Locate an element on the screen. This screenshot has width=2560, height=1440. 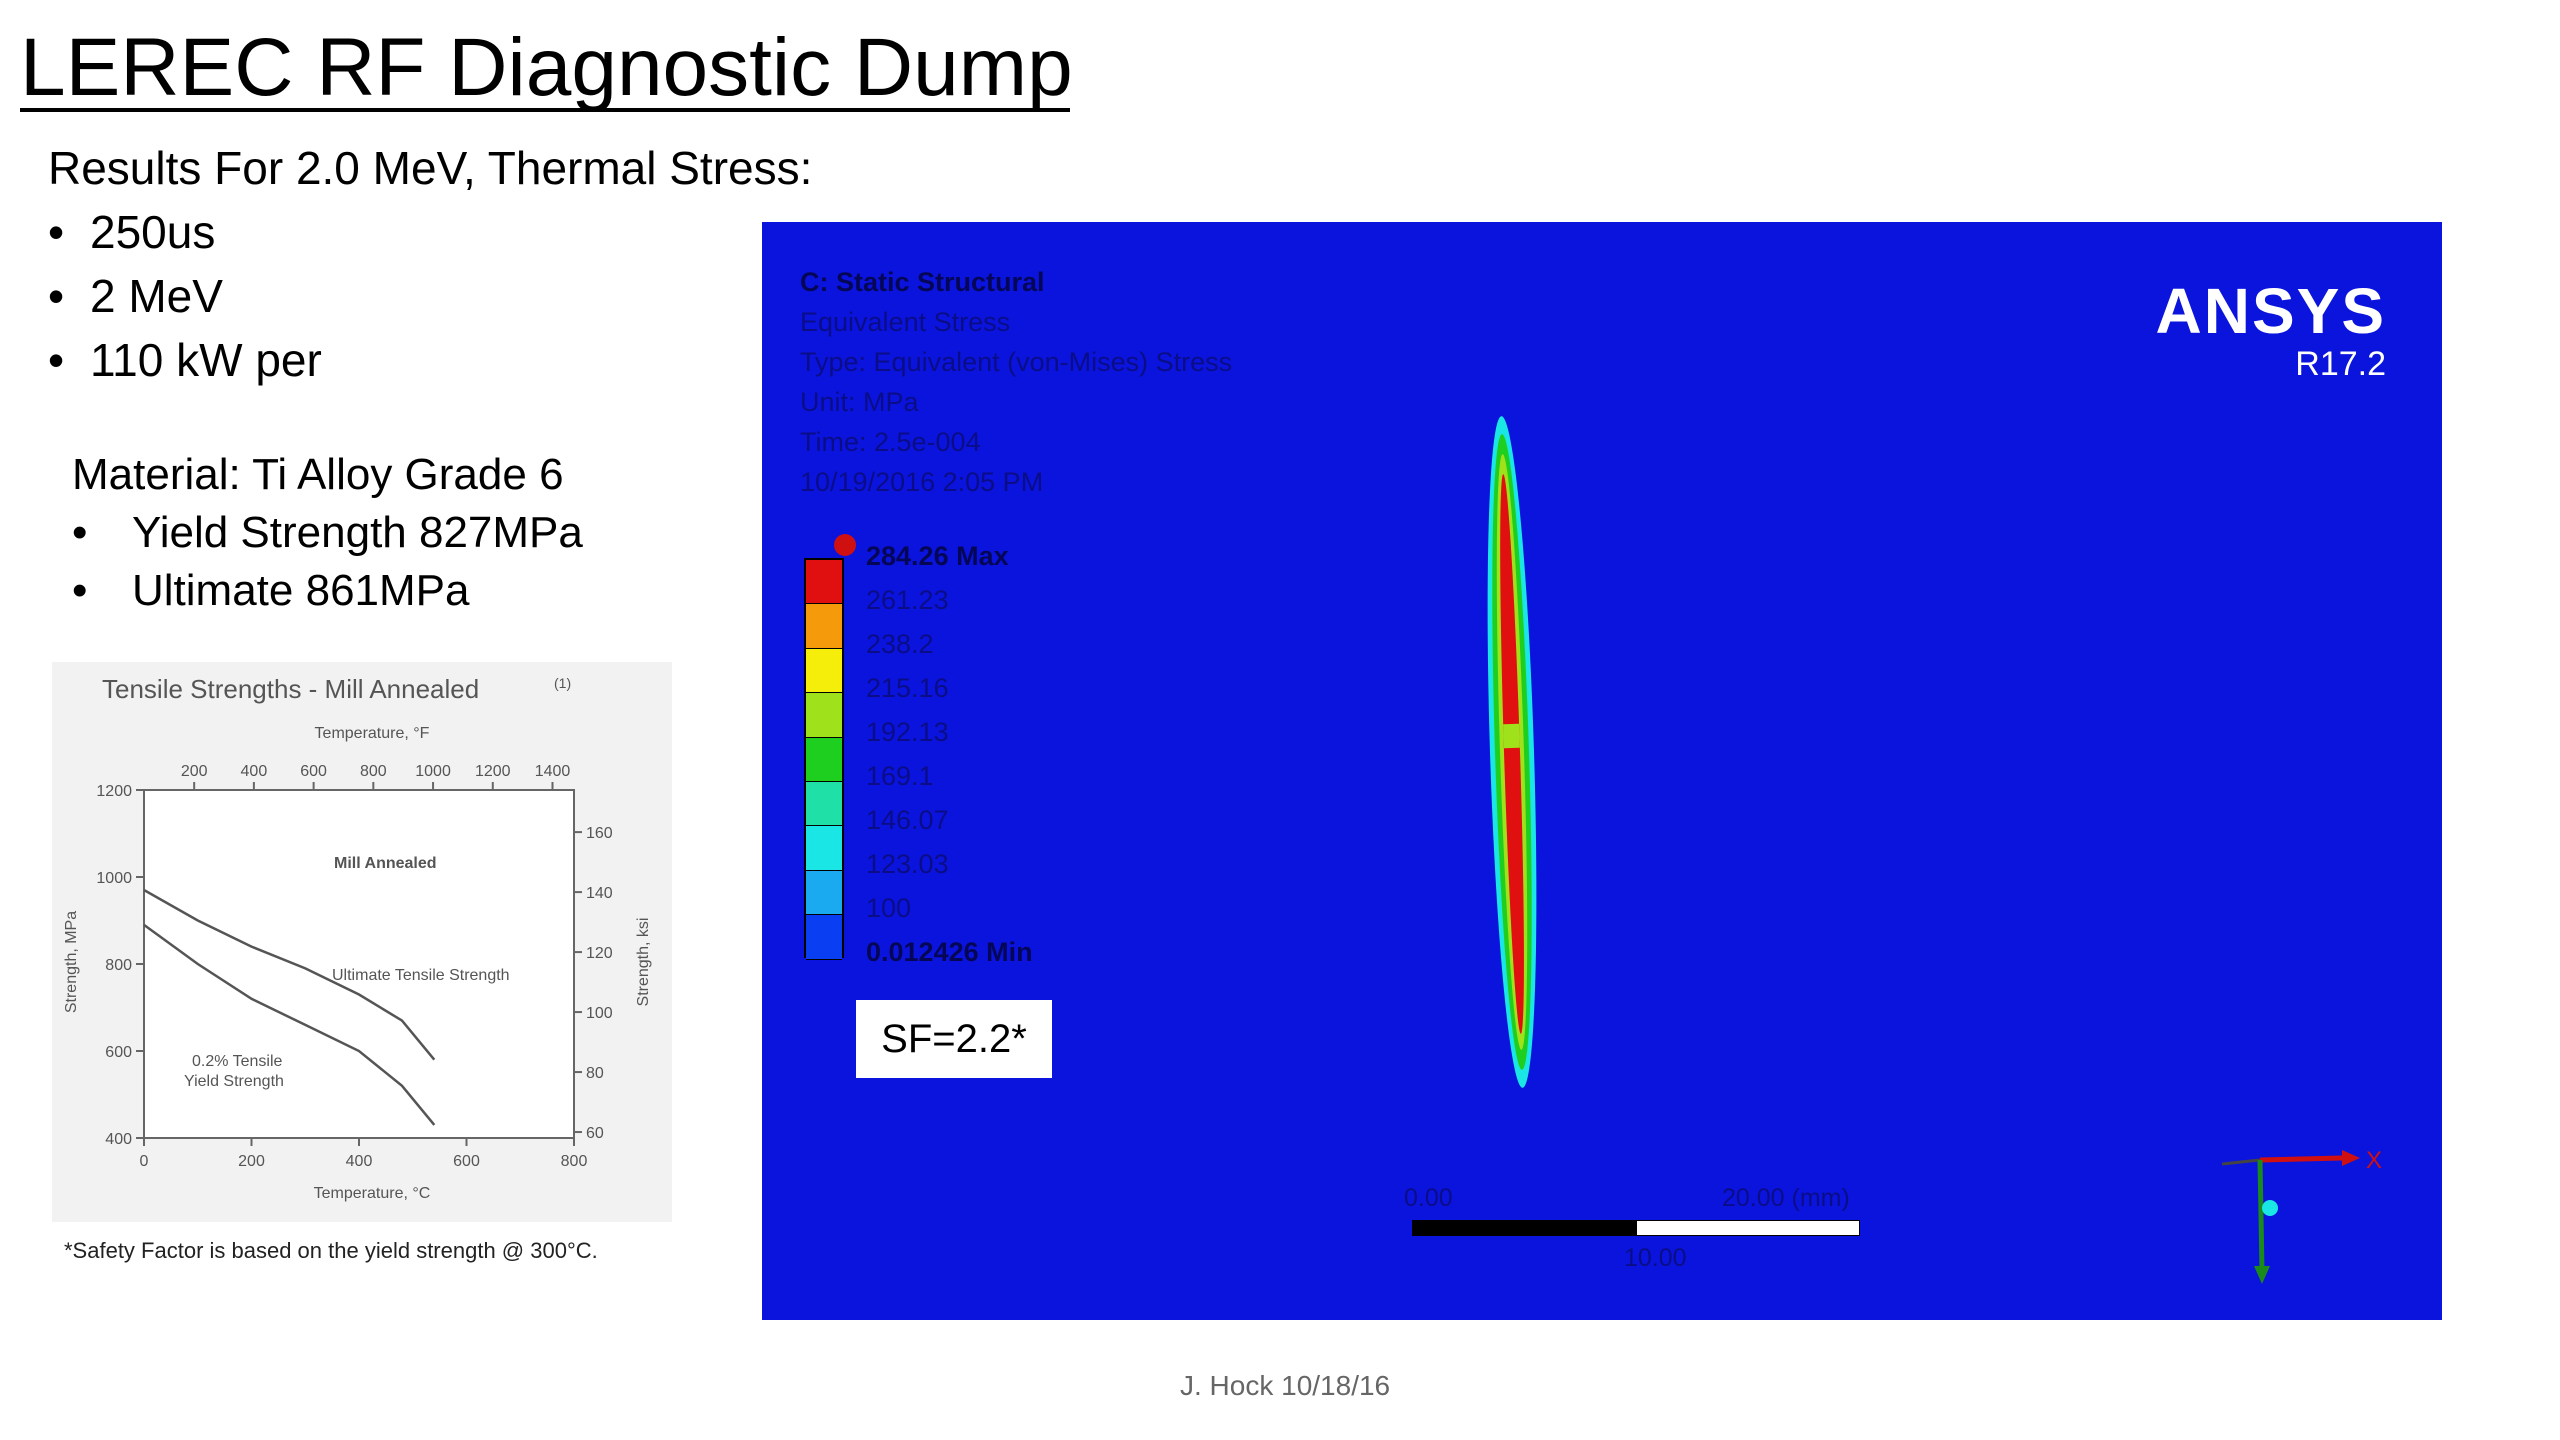
analysis-line: Unit: MPa is located at coordinates (859, 402).